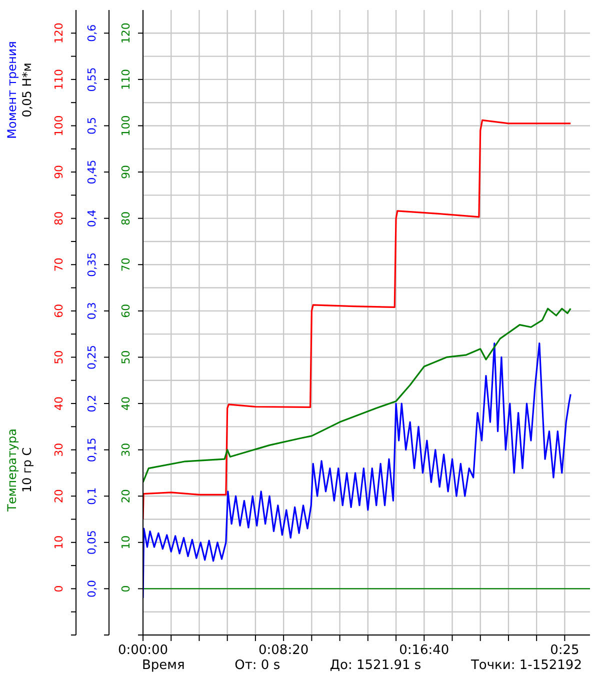 The width and height of the screenshot is (595, 673). I want to click on y3-tick-label: 90, so click(59, 172).